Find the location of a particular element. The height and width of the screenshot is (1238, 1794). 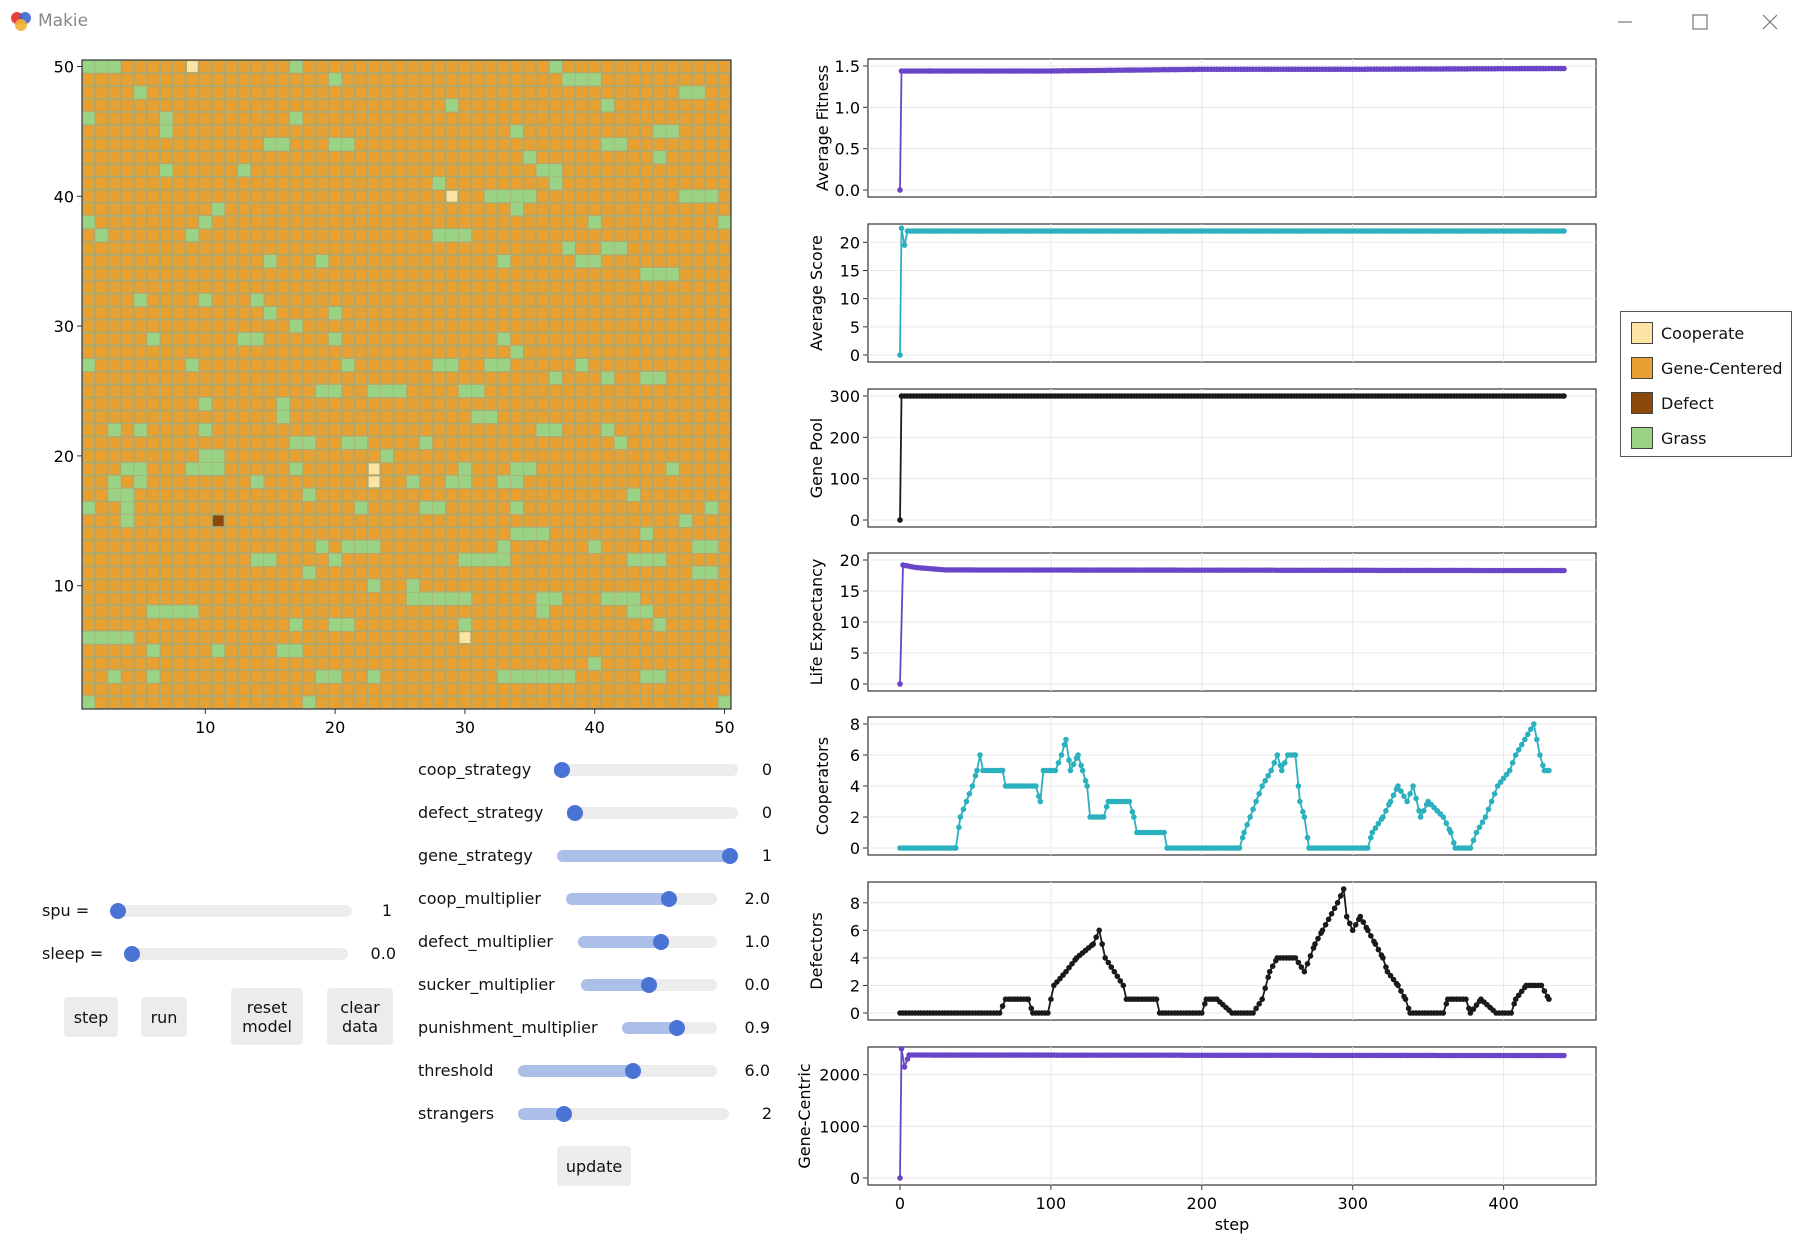

close-button is located at coordinates (1769, 22).